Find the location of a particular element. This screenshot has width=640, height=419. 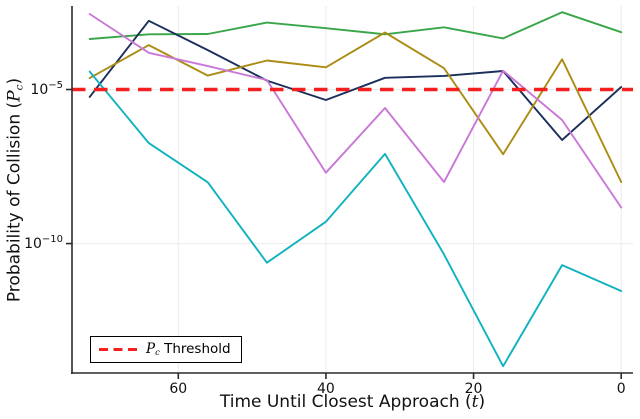

x-axis-label: Time Until Closest Approach (t) is located at coordinates (352, 402).